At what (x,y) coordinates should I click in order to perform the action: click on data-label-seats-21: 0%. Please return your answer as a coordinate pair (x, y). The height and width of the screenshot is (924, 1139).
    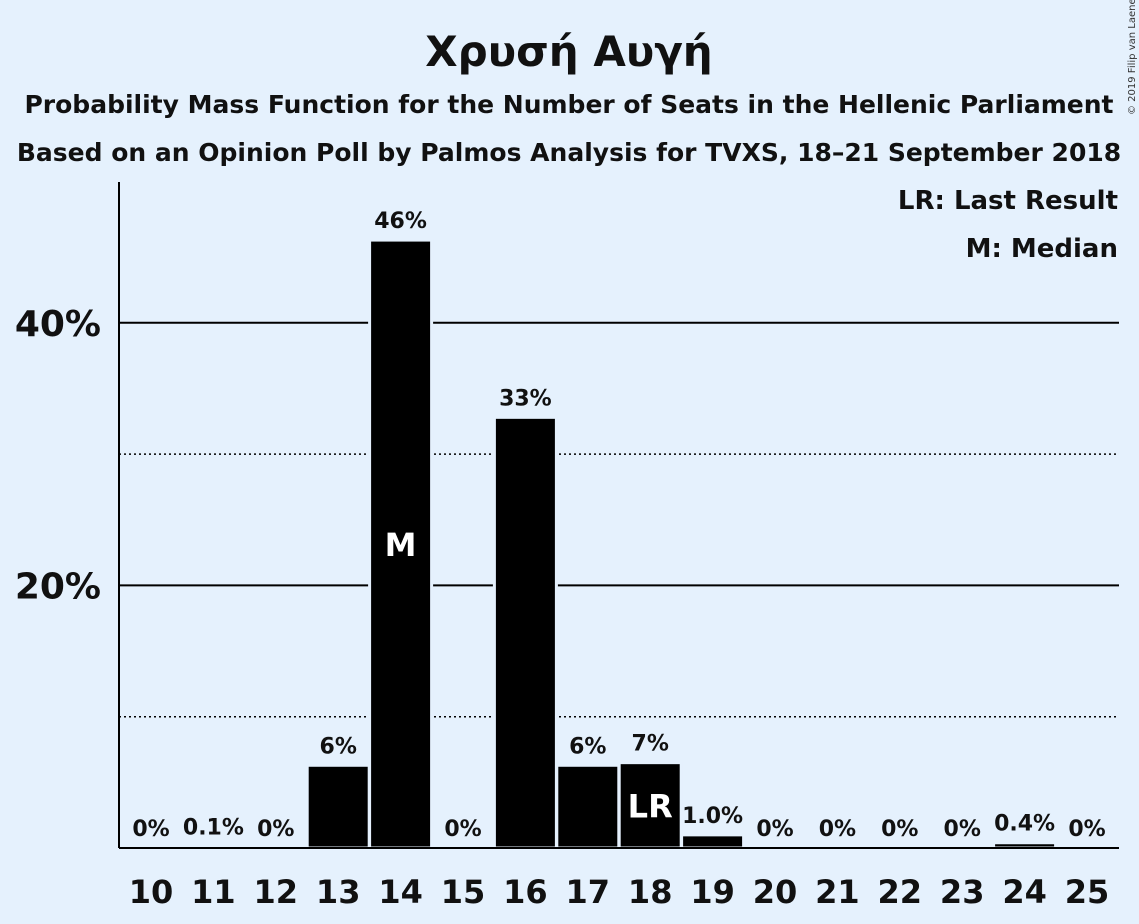
    Looking at the image, I should click on (837, 829).